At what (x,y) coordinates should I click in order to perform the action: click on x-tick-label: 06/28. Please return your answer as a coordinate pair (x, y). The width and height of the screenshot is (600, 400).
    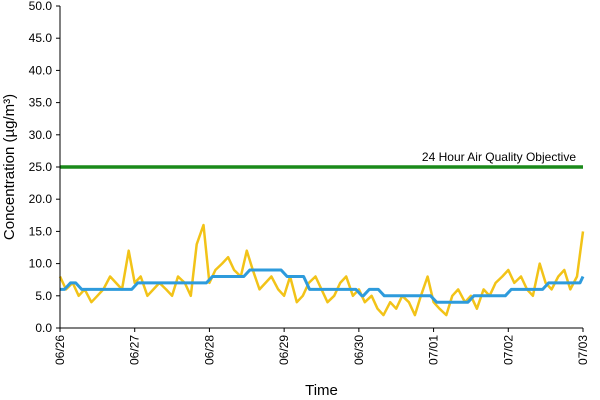
    Looking at the image, I should click on (209, 350).